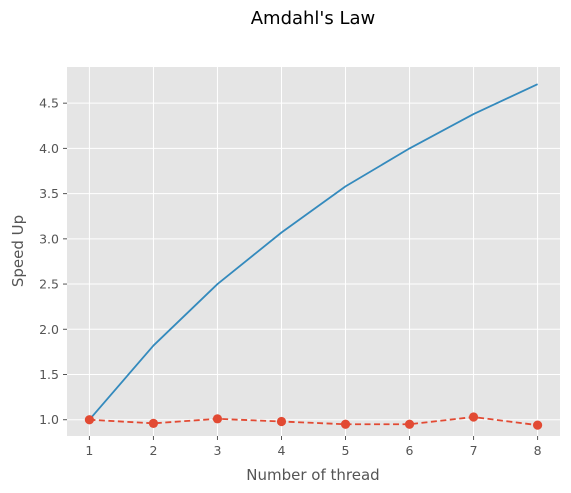 The height and width of the screenshot is (493, 571). I want to click on x-axis-ticks: 1 2 3 4 5 6 7 8, so click(313, 447).